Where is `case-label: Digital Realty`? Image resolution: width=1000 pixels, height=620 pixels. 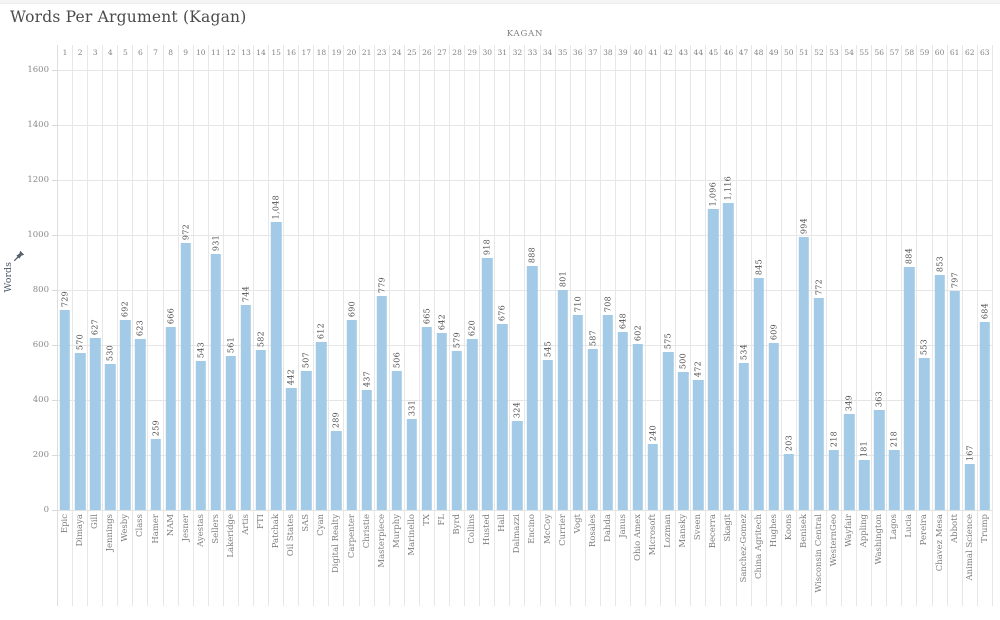 case-label: Digital Realty is located at coordinates (336, 544).